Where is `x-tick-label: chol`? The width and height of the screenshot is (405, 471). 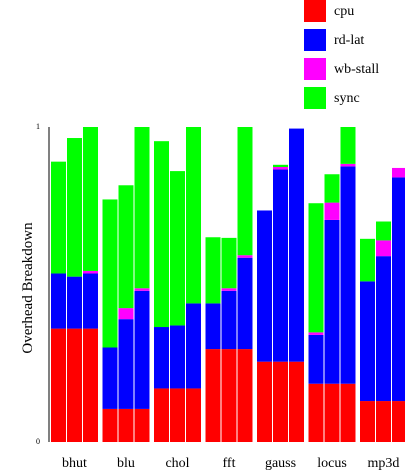
x-tick-label: chol is located at coordinates (177, 463).